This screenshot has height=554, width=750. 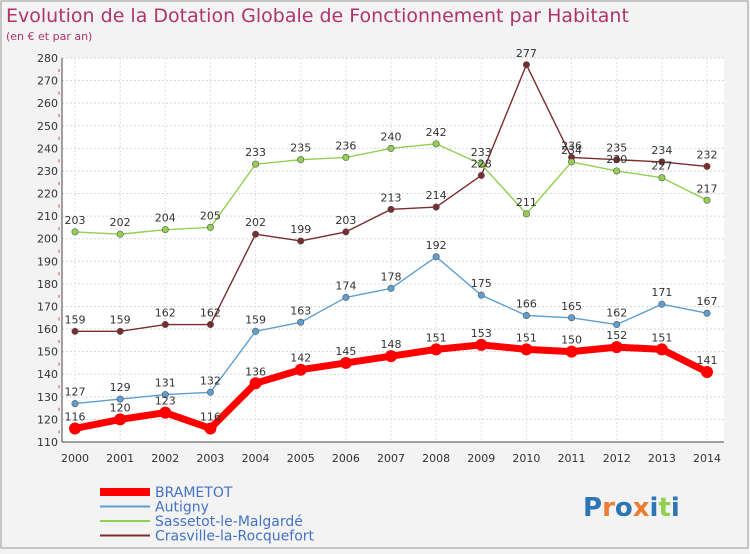 I want to click on data-label: 153, so click(x=481, y=333).